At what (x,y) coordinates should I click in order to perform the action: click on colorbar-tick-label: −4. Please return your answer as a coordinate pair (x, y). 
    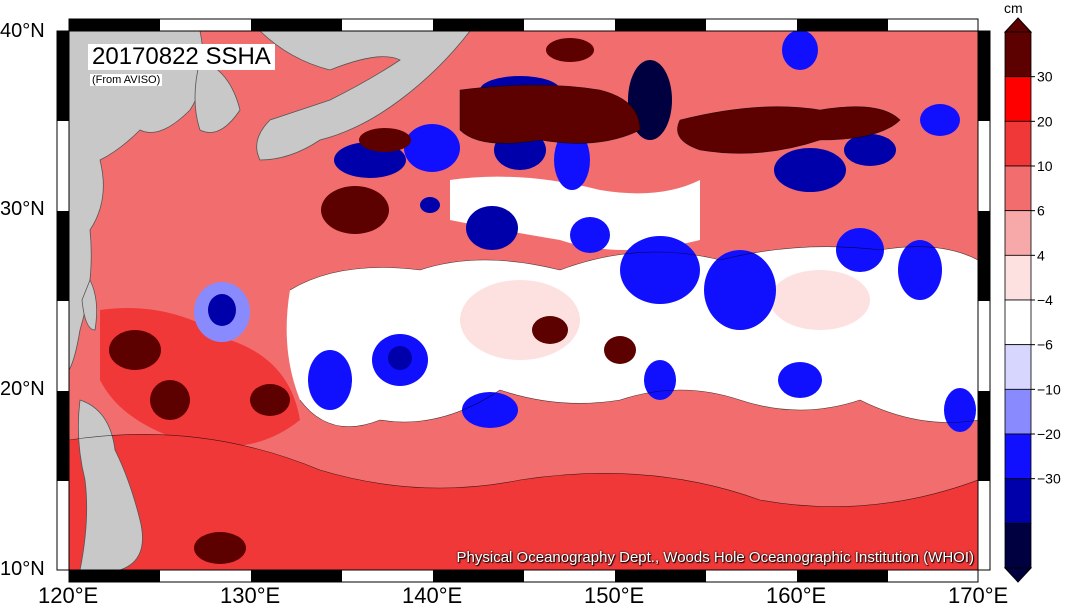
    Looking at the image, I should click on (1045, 300).